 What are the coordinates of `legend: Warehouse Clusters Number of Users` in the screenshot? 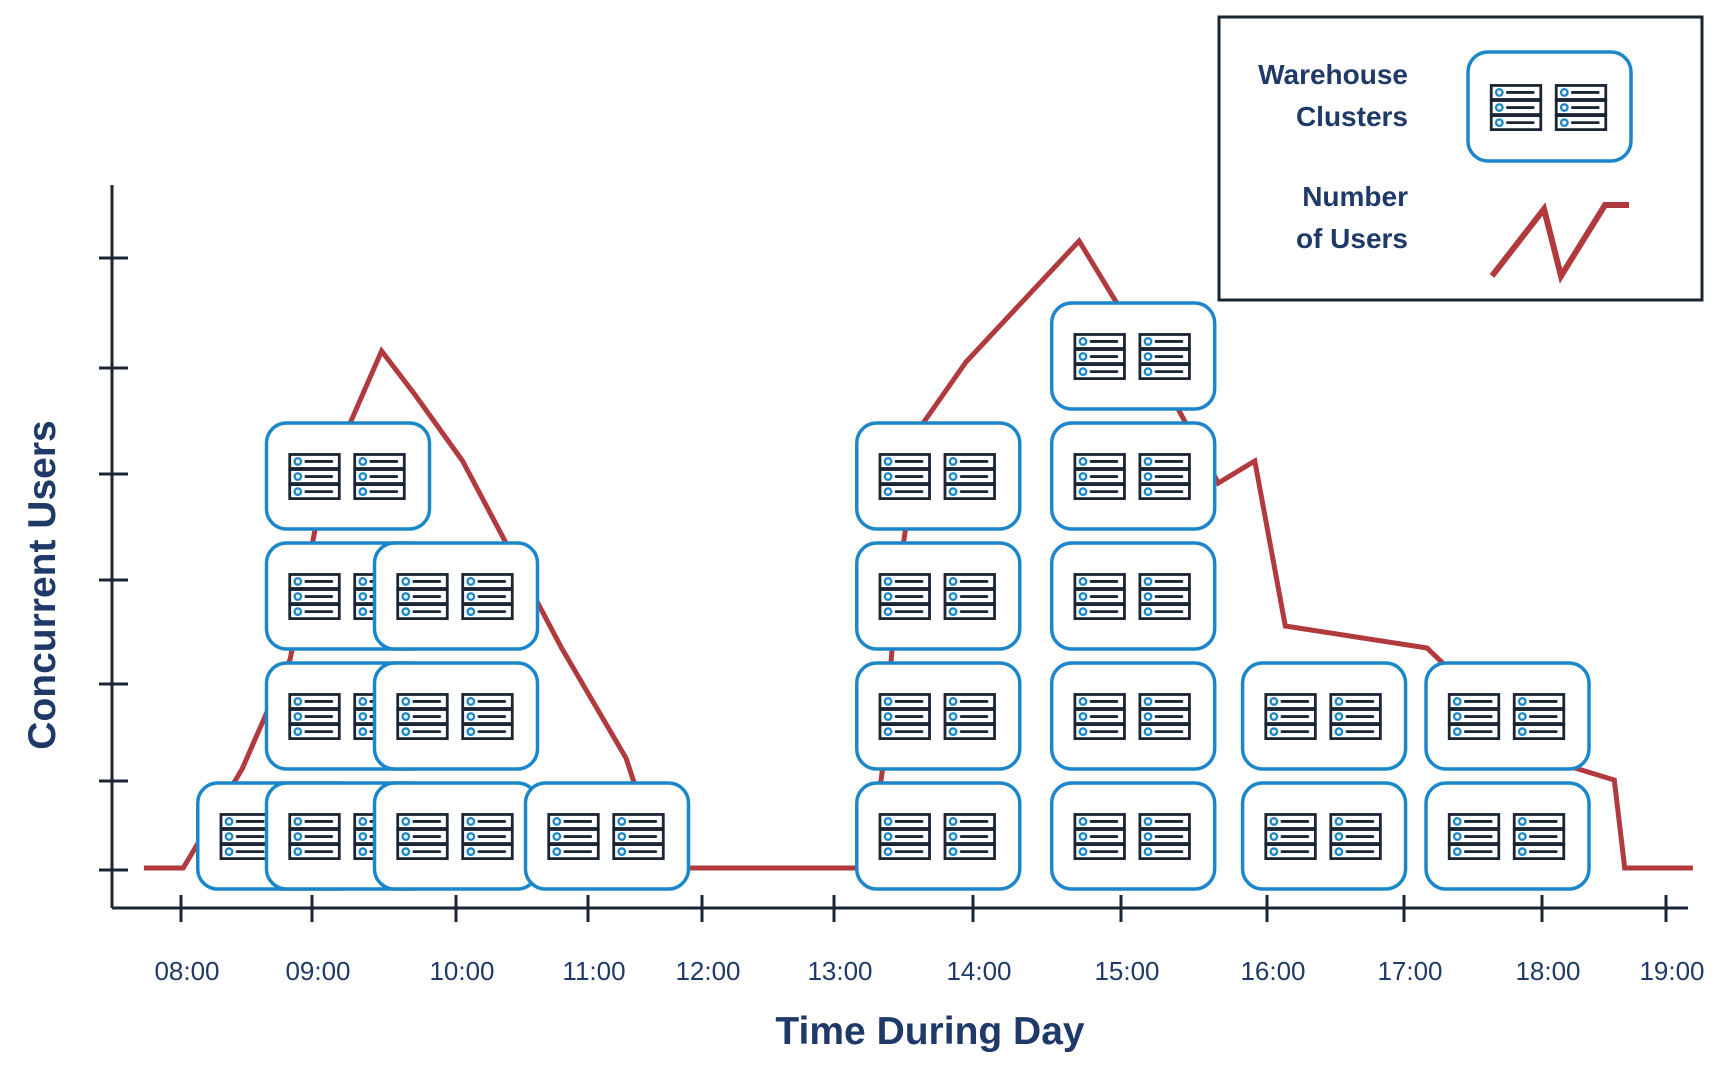 It's located at (1460, 158).